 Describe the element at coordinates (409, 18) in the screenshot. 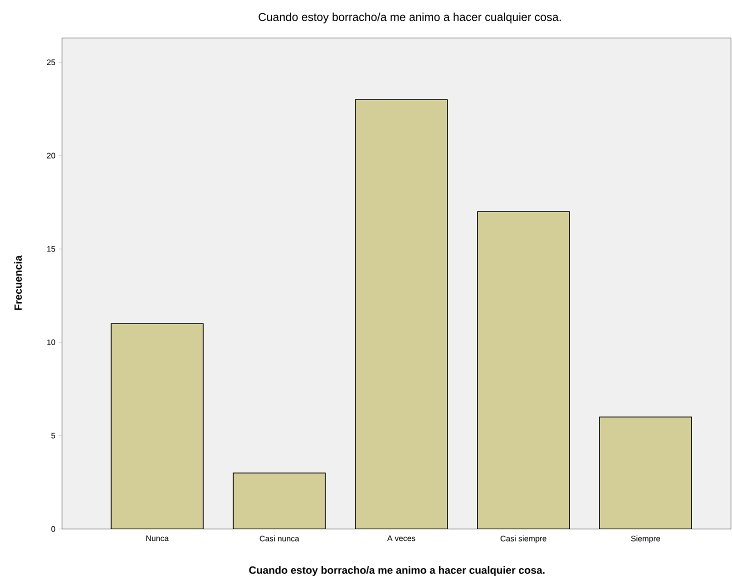

I see `chart-title: Cuando estoy borracho/a me animo a hacer cualquier cosa.` at that location.